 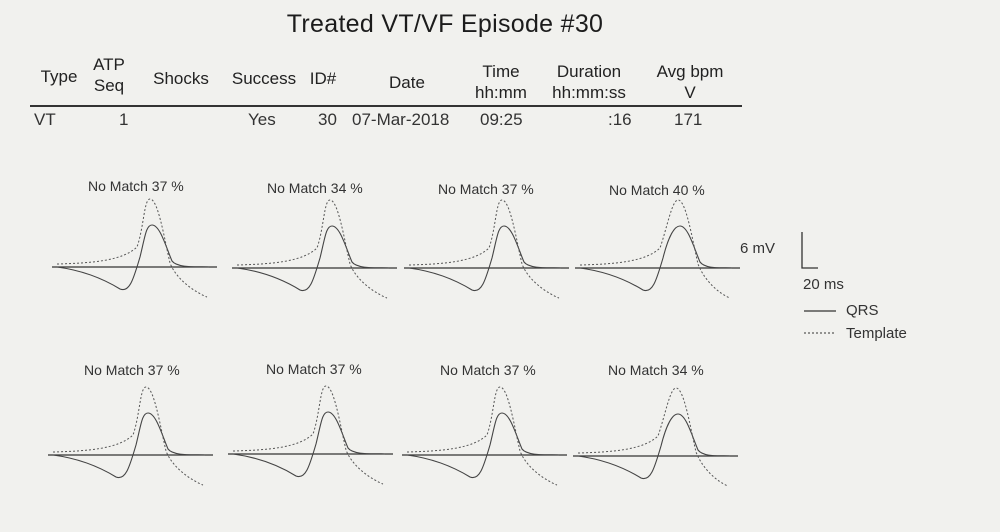 I want to click on cell-time: 09:25, so click(x=501, y=119).